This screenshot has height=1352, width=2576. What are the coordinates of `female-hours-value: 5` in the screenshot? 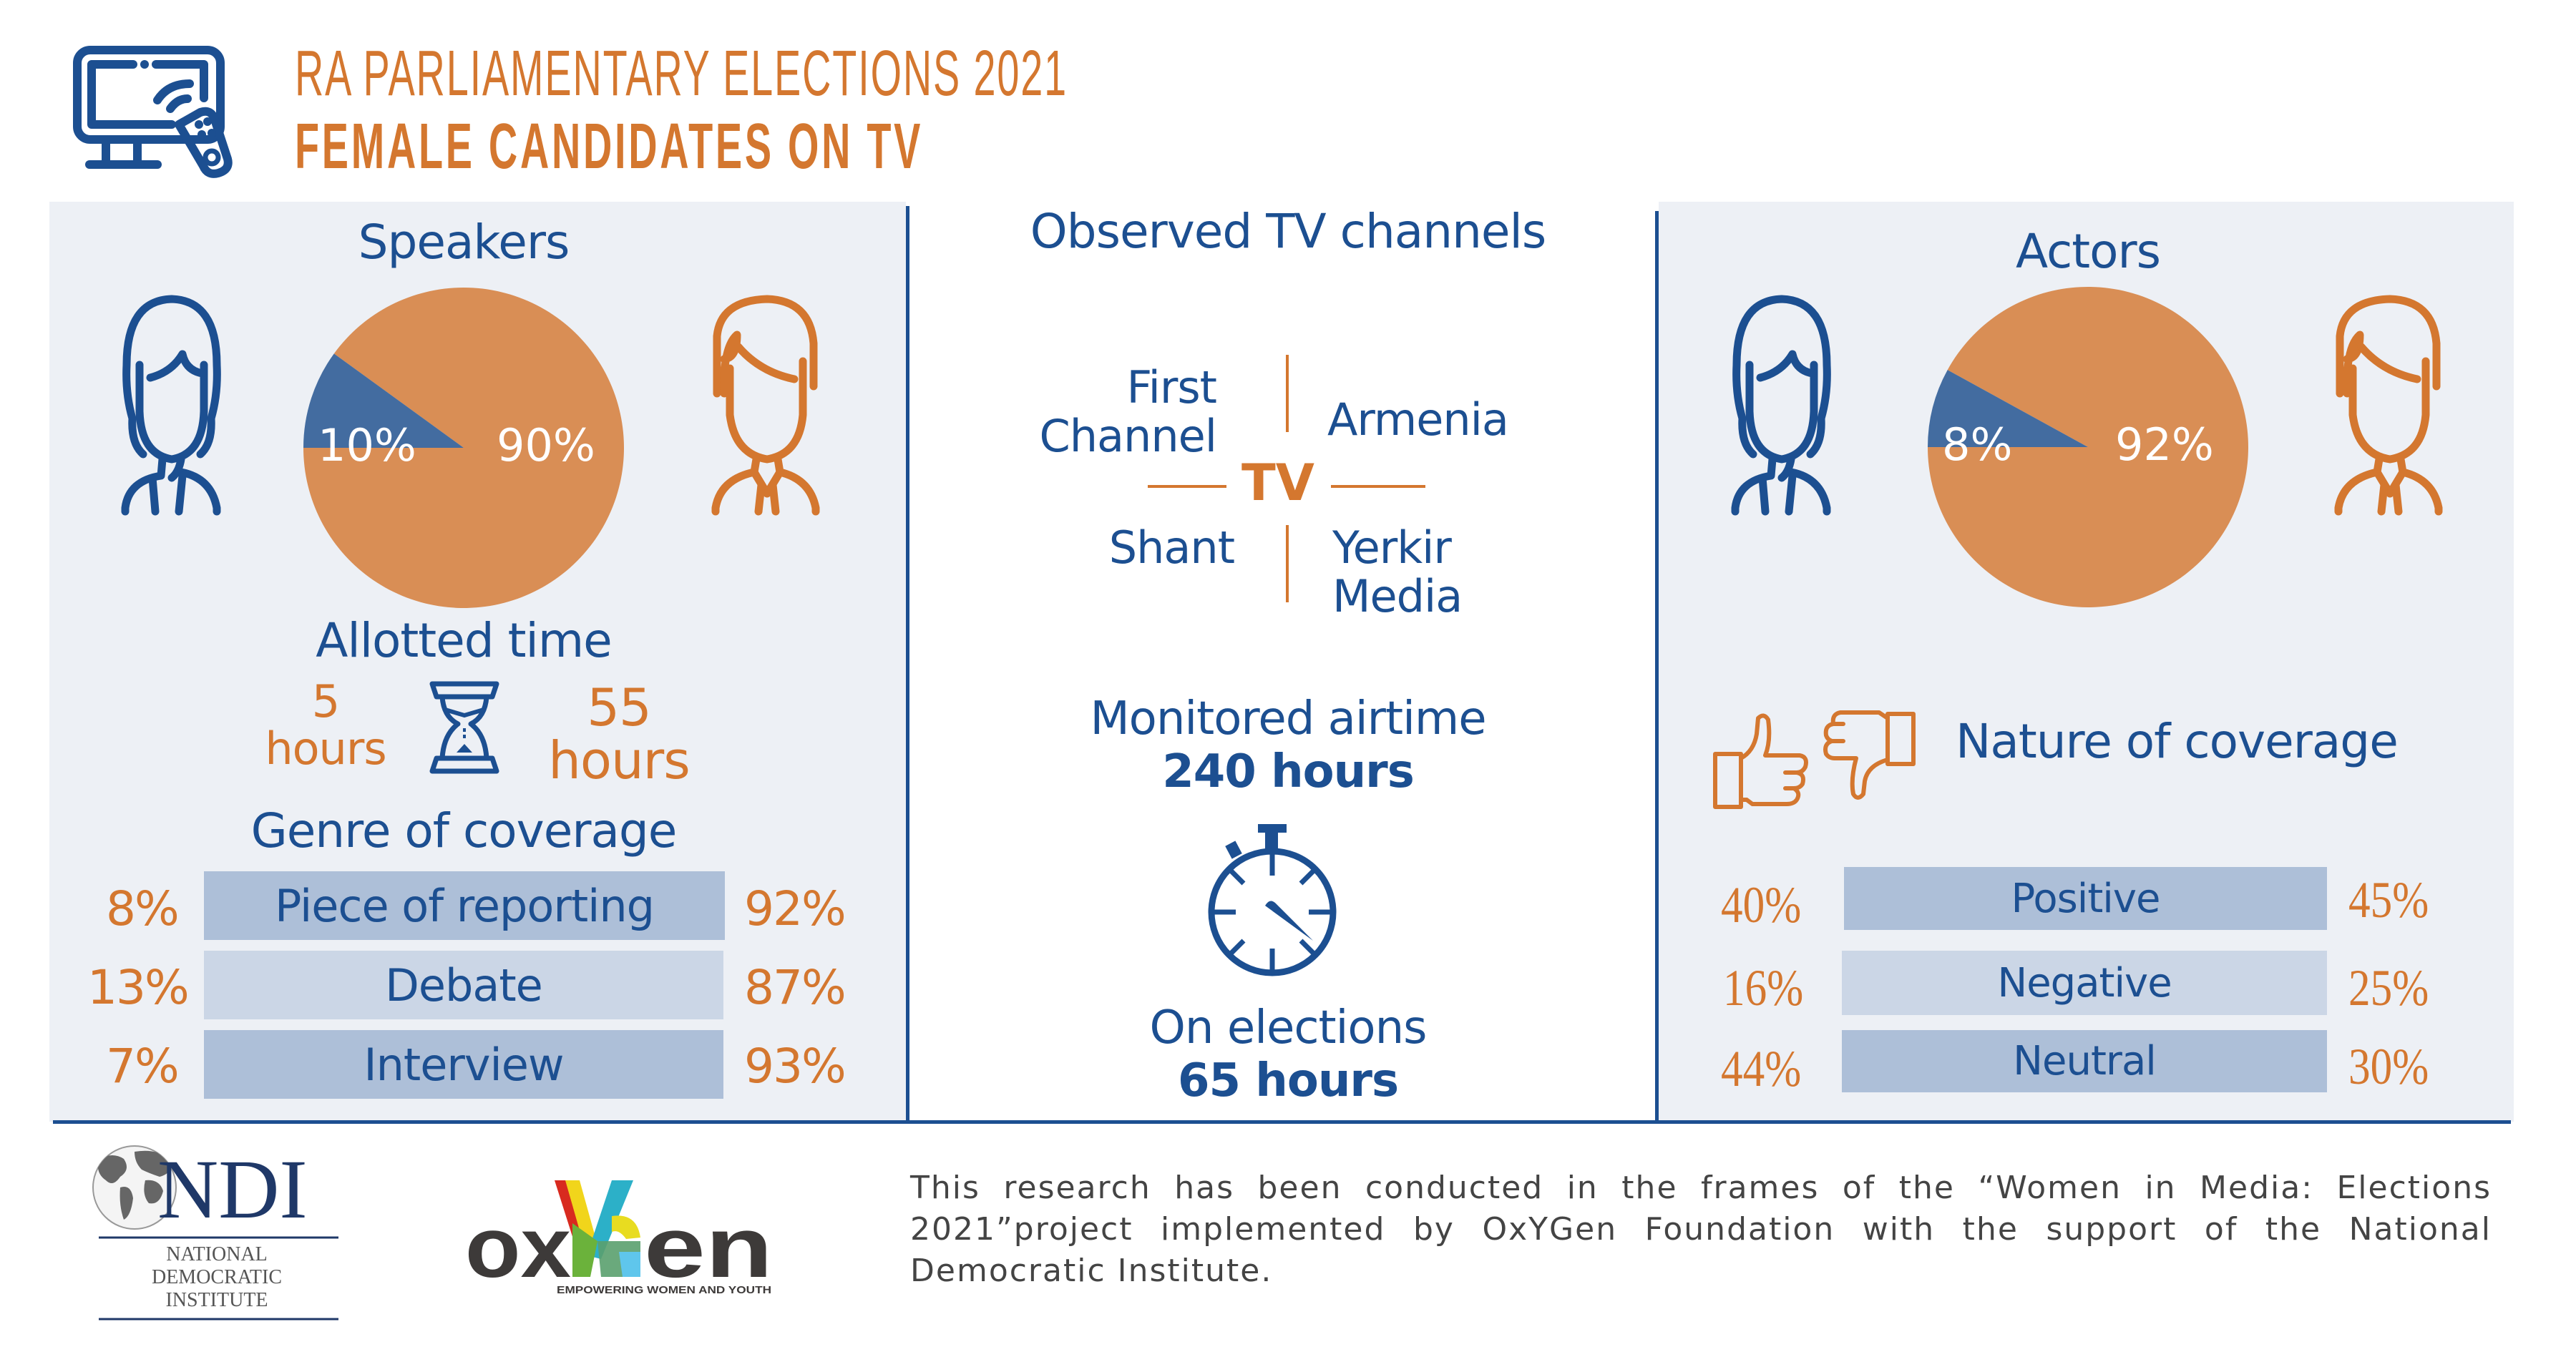 It's located at (325, 702).